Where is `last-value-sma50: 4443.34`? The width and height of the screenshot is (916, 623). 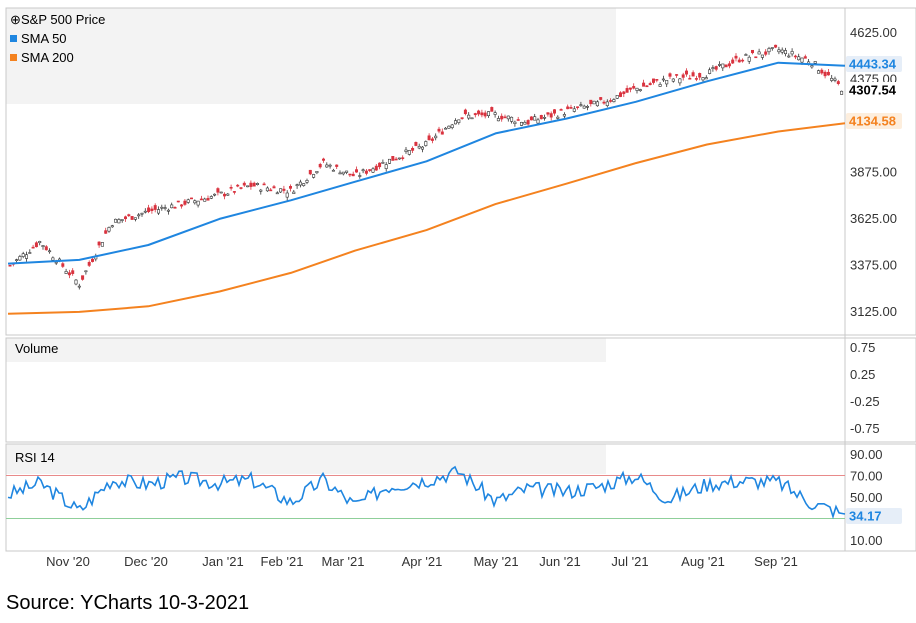 last-value-sma50: 4443.34 is located at coordinates (873, 64).